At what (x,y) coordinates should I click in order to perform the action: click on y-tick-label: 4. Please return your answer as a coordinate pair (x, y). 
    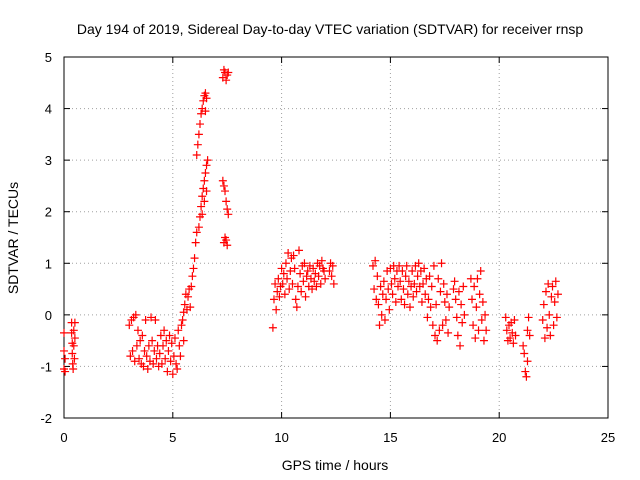
    Looking at the image, I should click on (48, 109).